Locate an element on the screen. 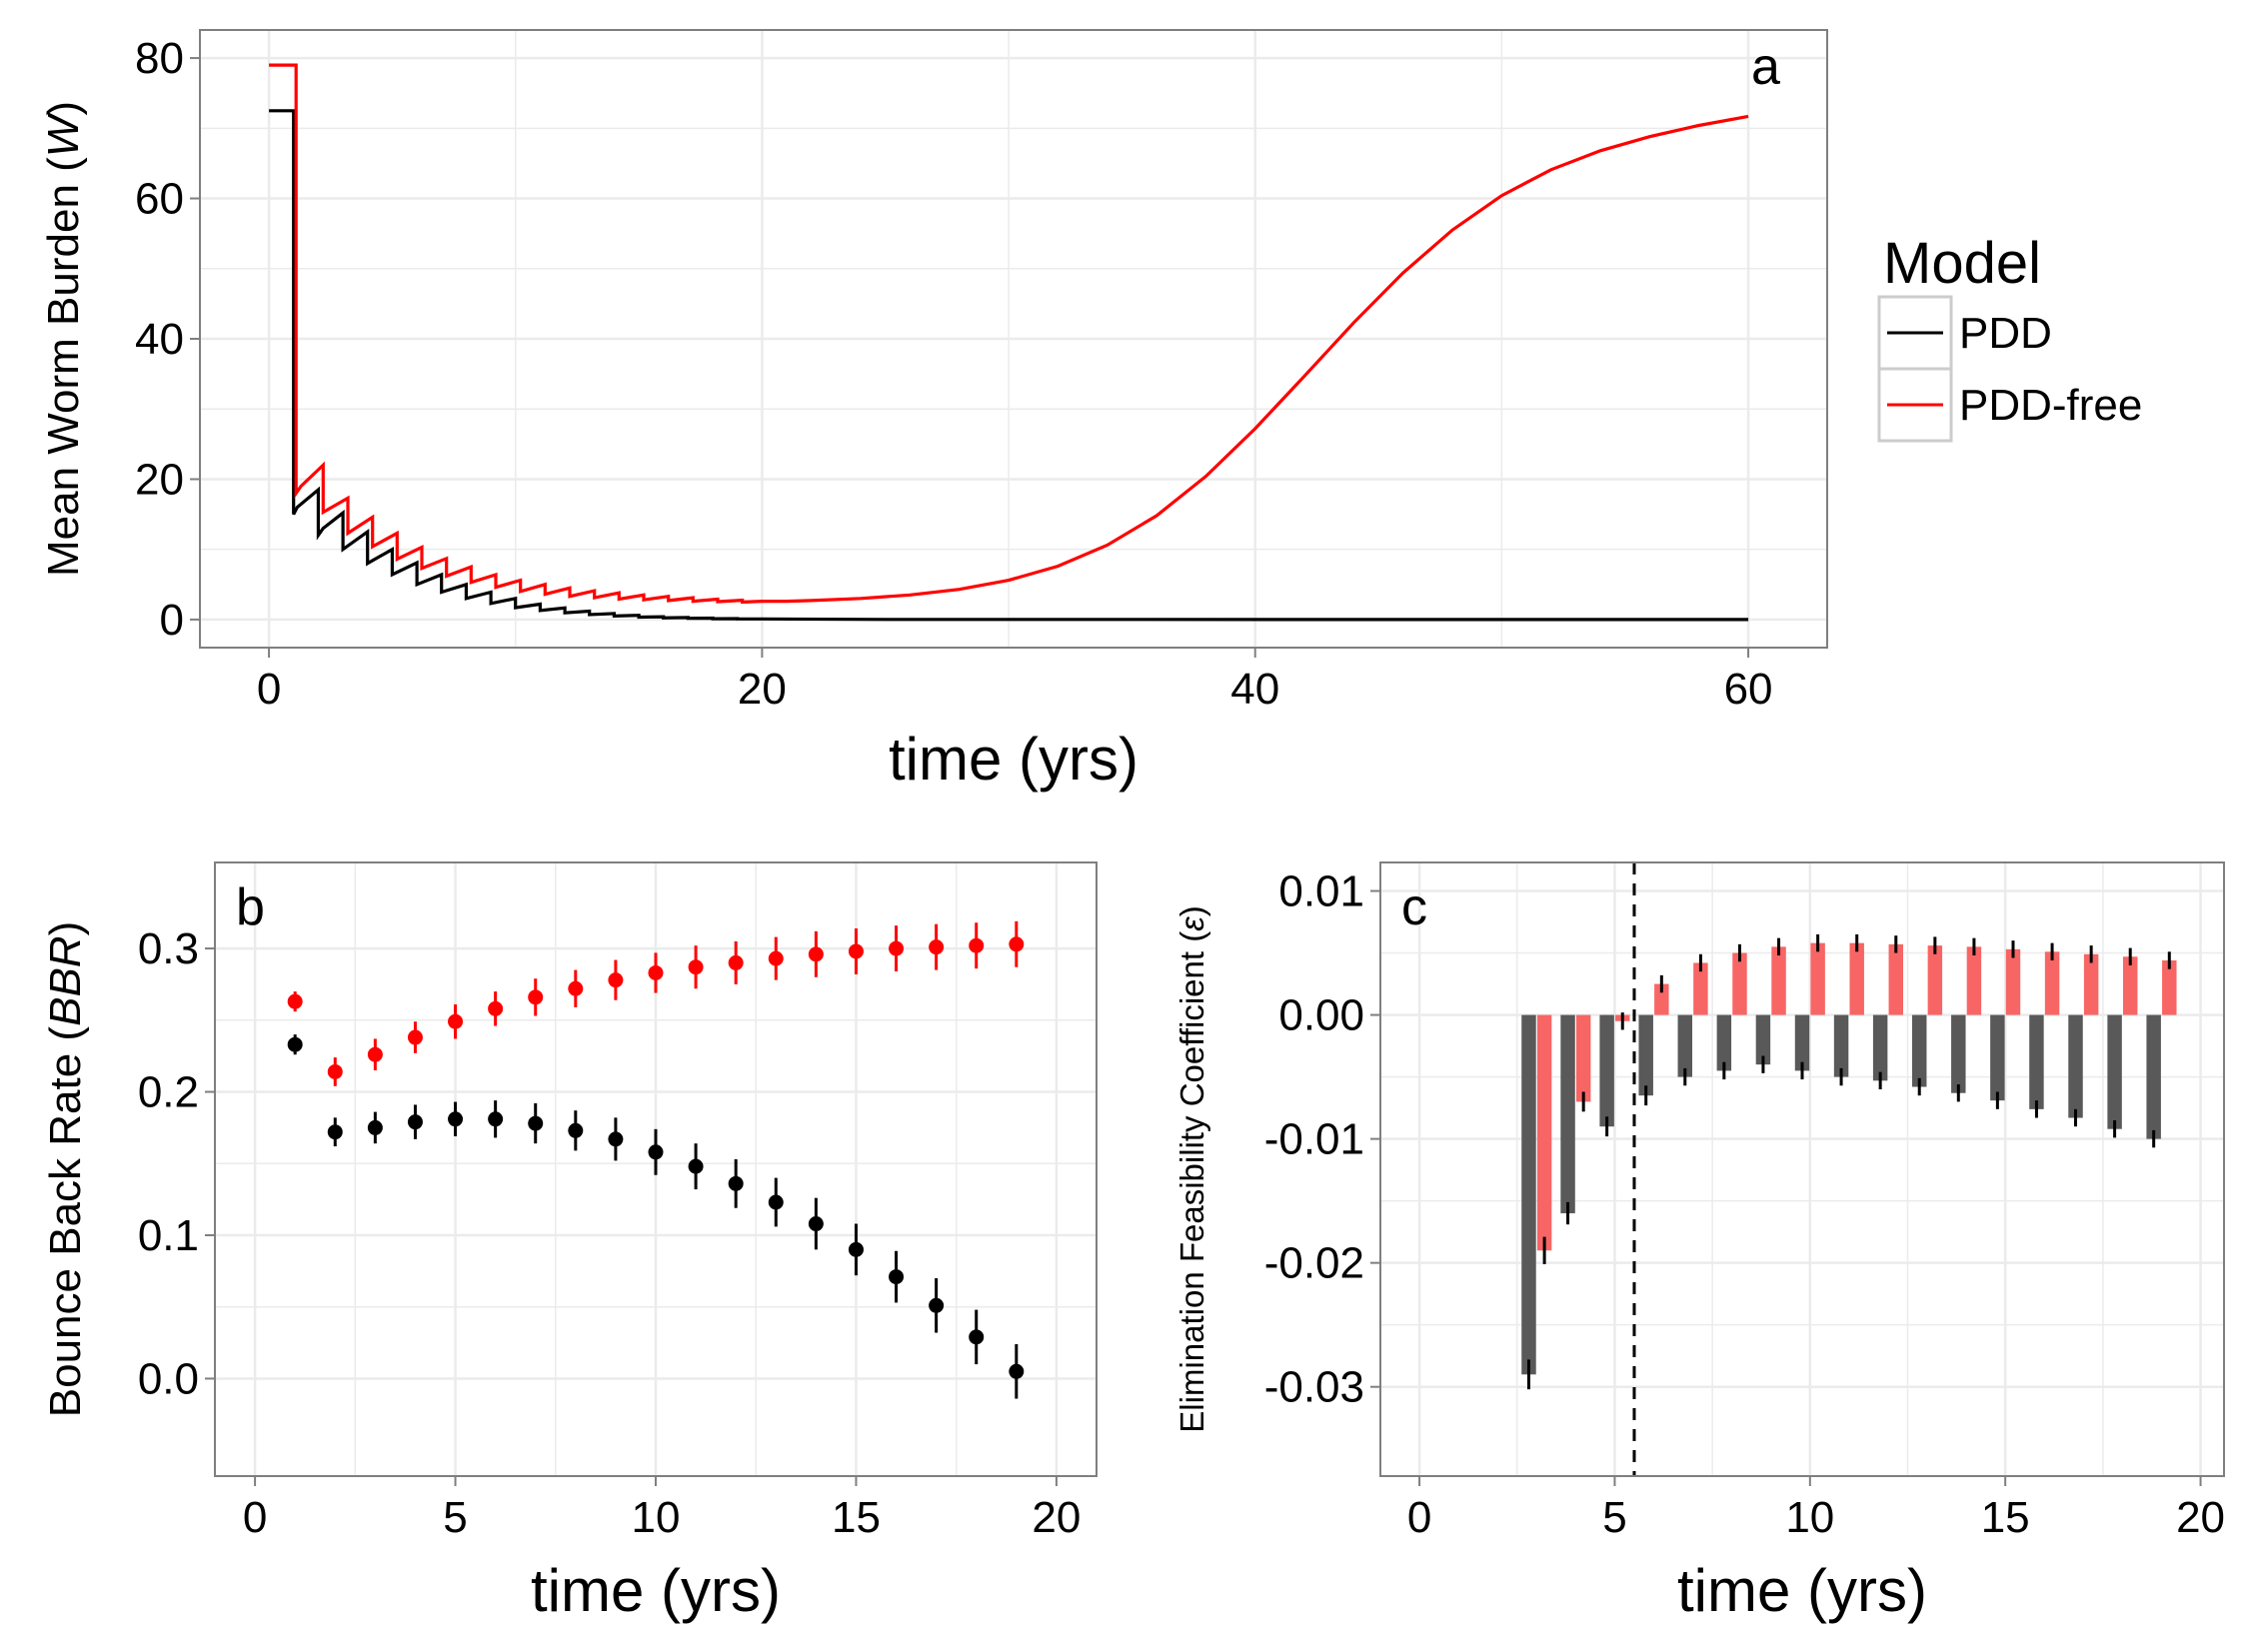 Image resolution: width=2249 pixels, height=1652 pixels. legend-label-pdd-free: PDD-free is located at coordinates (2050, 406).